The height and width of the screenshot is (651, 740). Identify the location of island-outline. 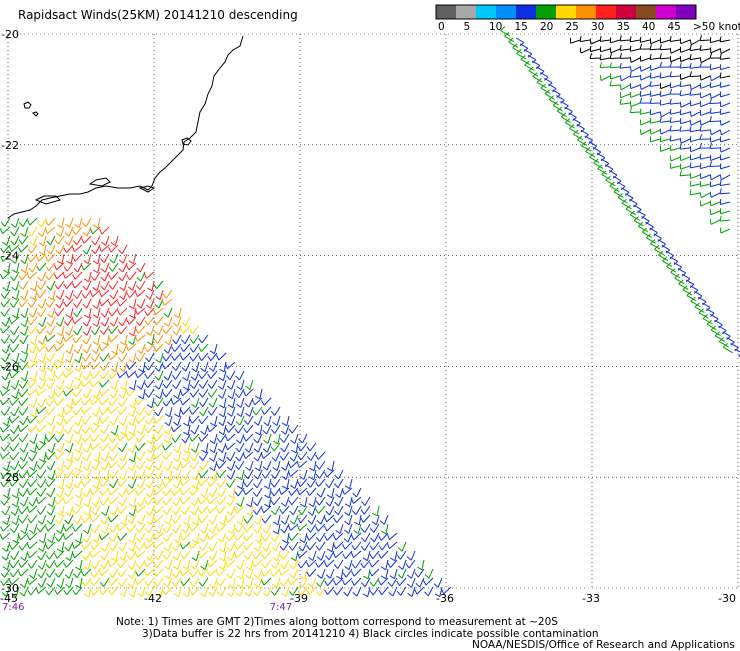
(27, 105).